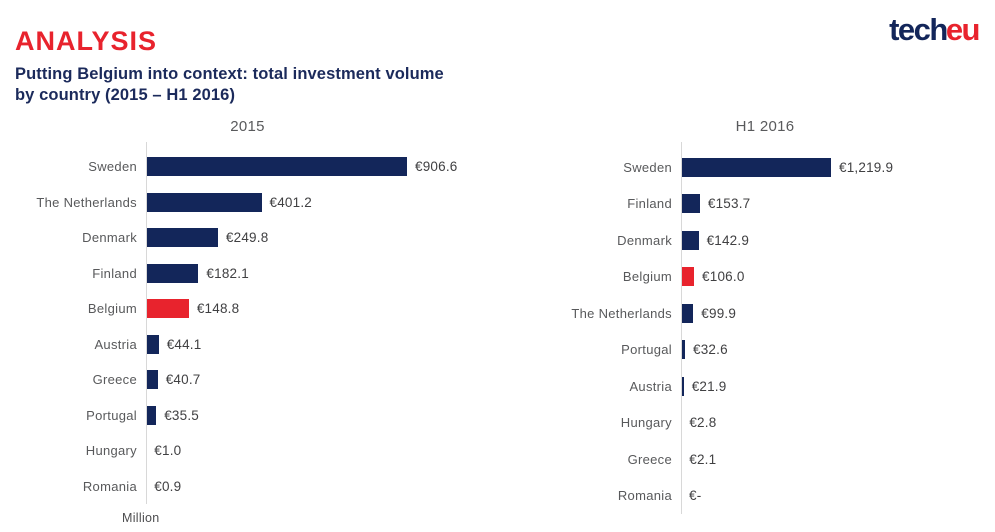 The width and height of the screenshot is (995, 532). Describe the element at coordinates (838, 313) in the screenshot. I see `bar-area: €99.9` at that location.